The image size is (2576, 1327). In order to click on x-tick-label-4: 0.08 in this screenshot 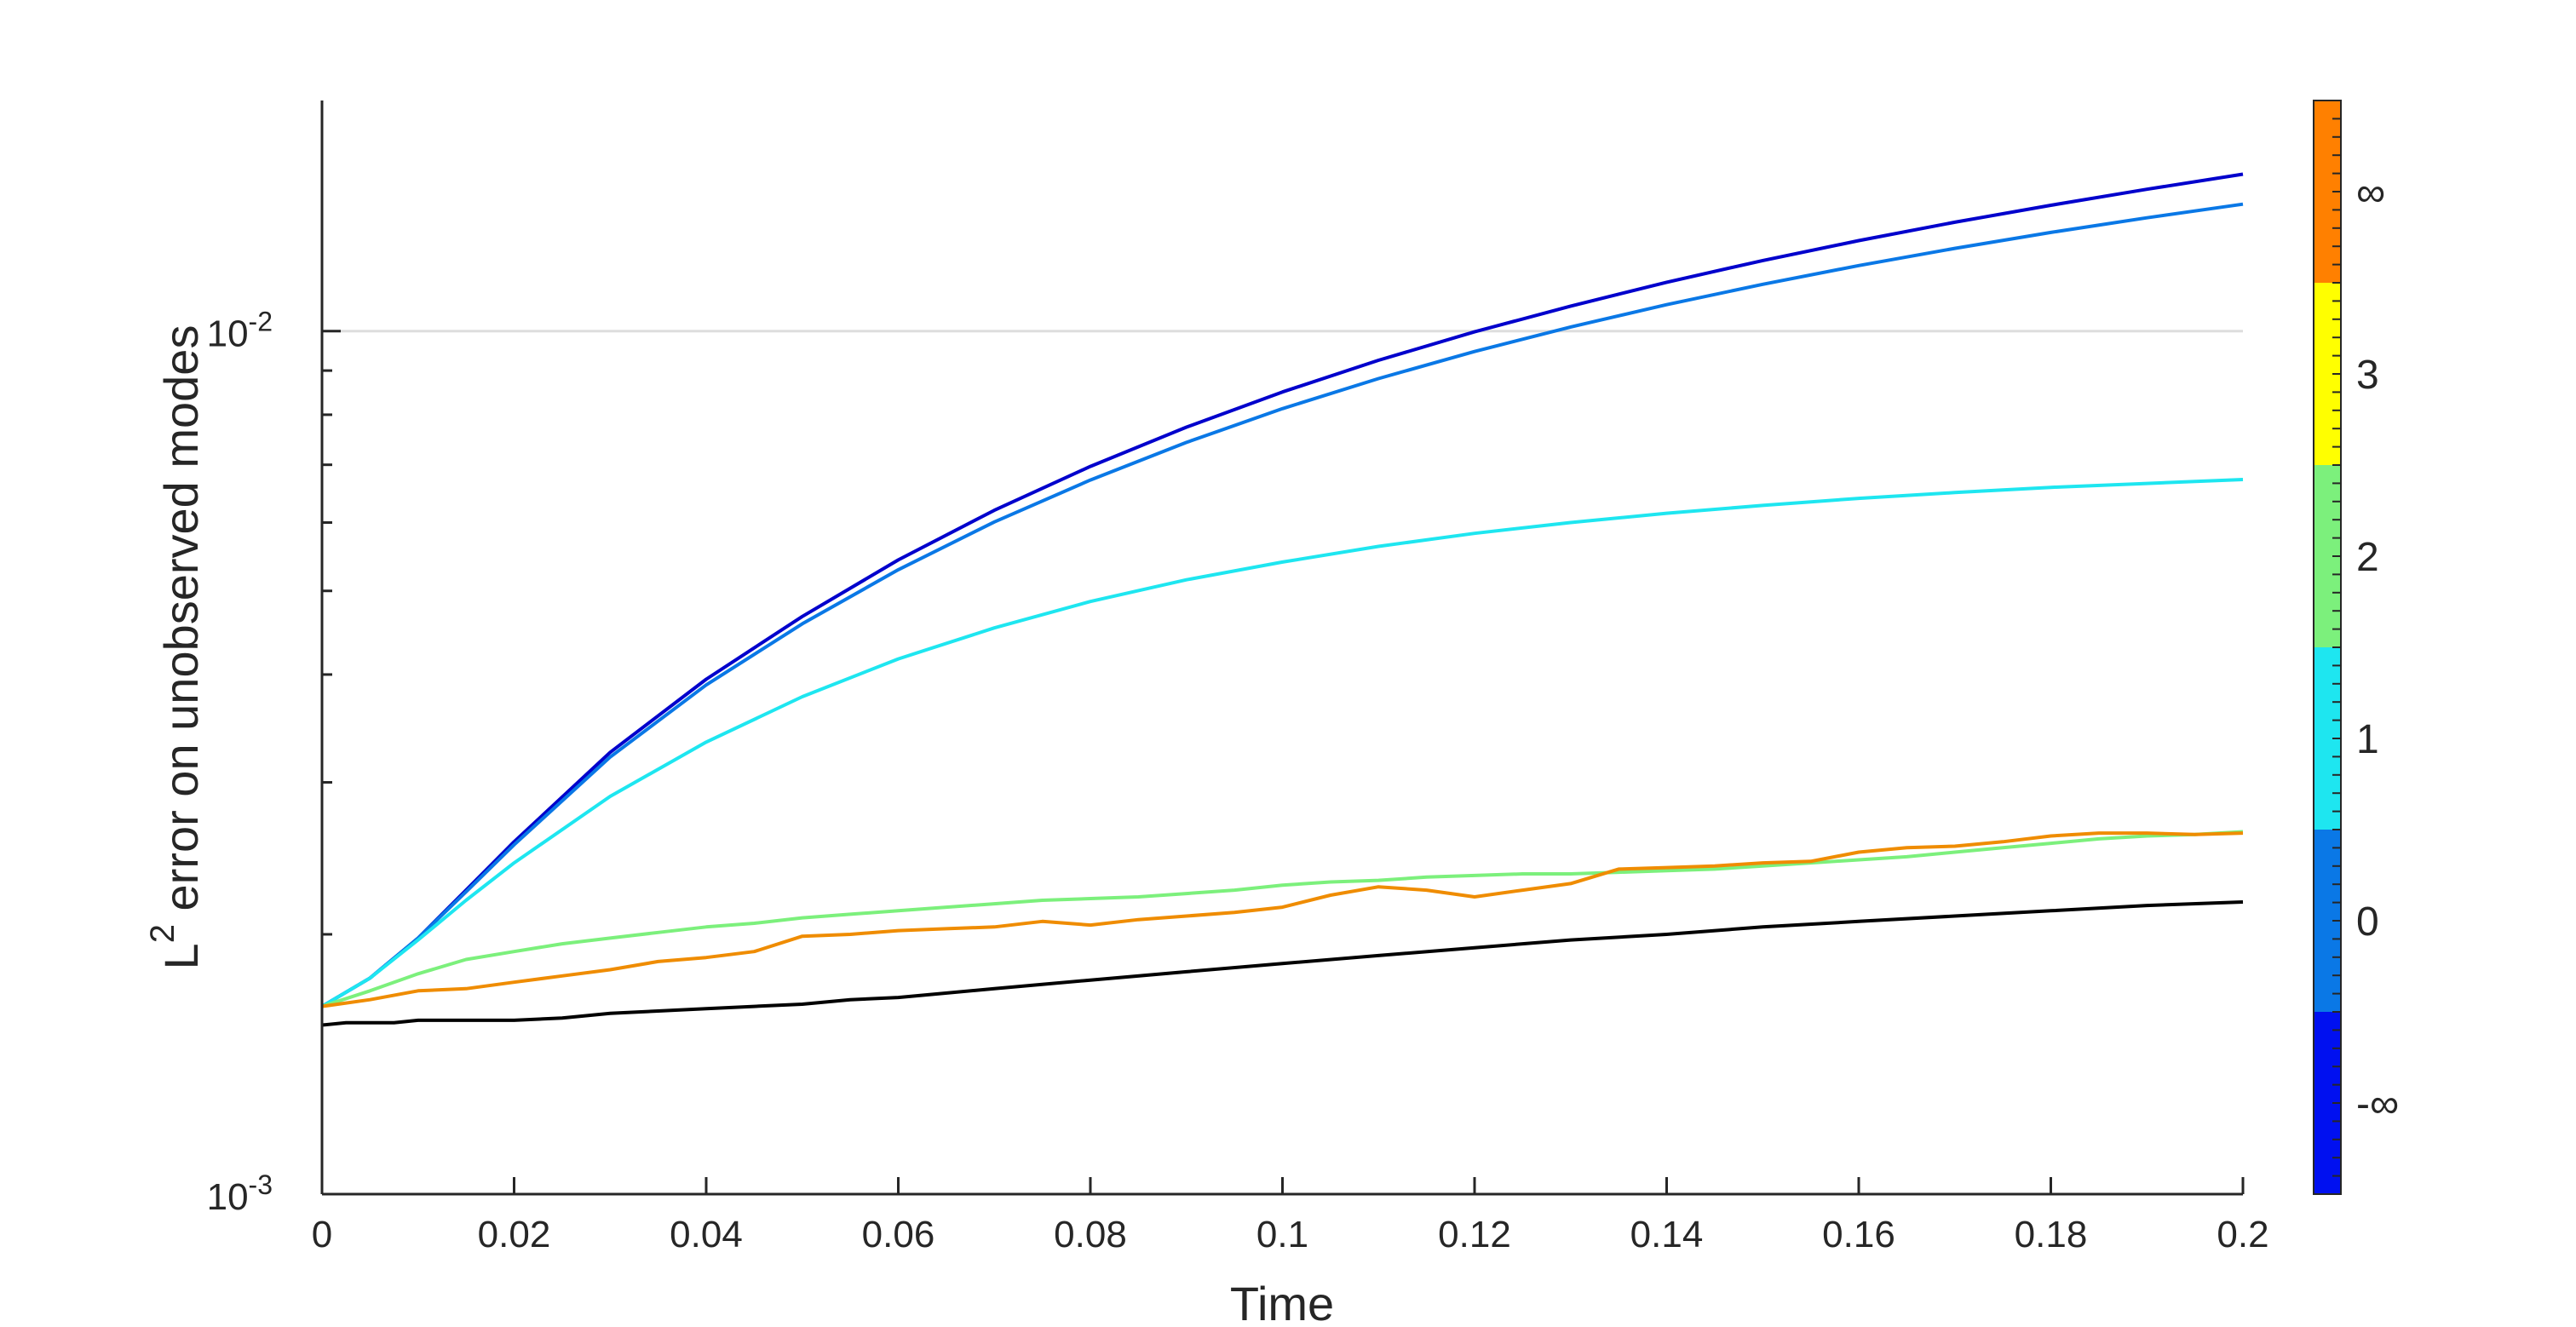, I will do `click(1090, 1234)`.